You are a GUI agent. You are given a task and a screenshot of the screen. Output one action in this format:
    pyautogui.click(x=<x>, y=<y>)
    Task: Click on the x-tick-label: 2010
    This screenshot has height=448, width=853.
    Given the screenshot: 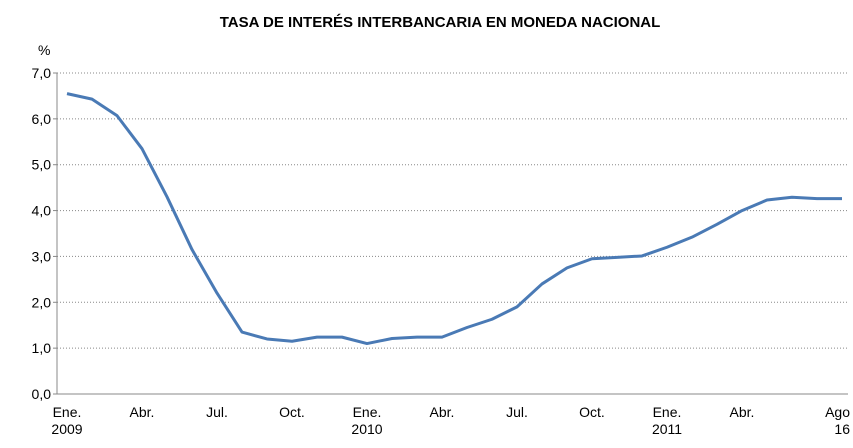 What is the action you would take?
    pyautogui.click(x=366, y=429)
    